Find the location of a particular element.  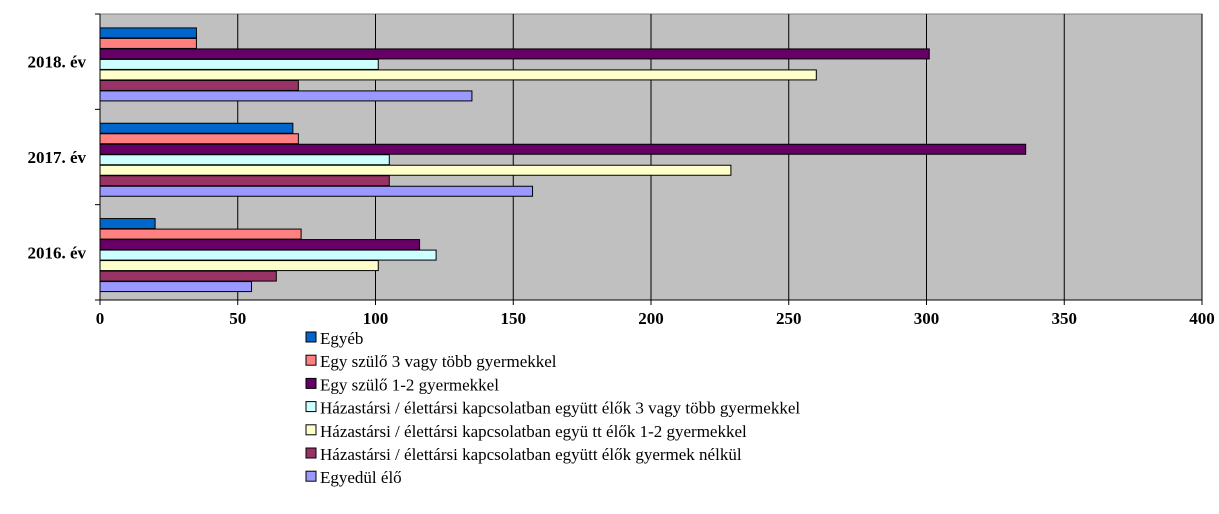

legend-label: Egyedül élő is located at coordinates (361, 477).